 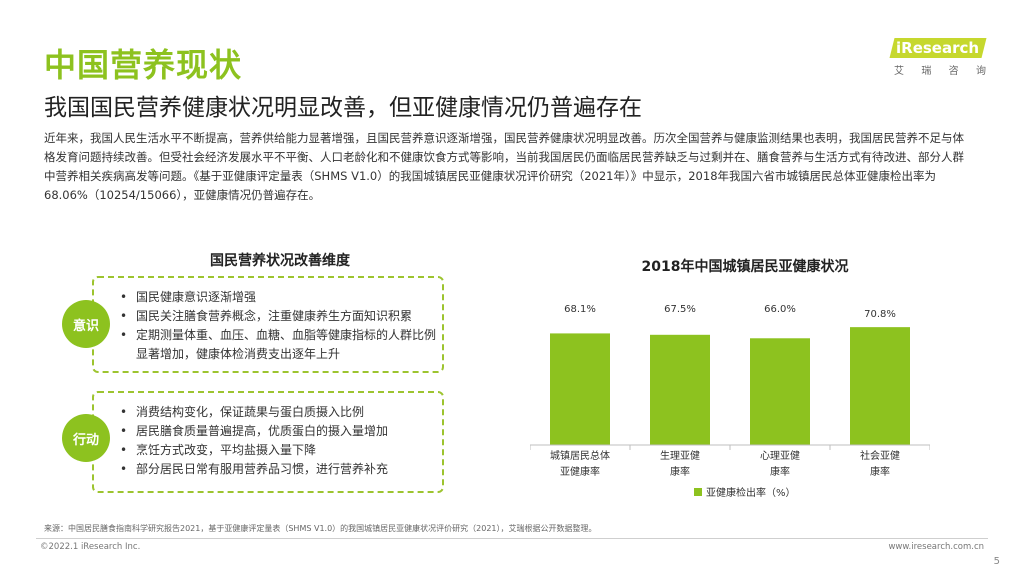 What do you see at coordinates (996, 561) in the screenshot?
I see `page-number: 5` at bounding box center [996, 561].